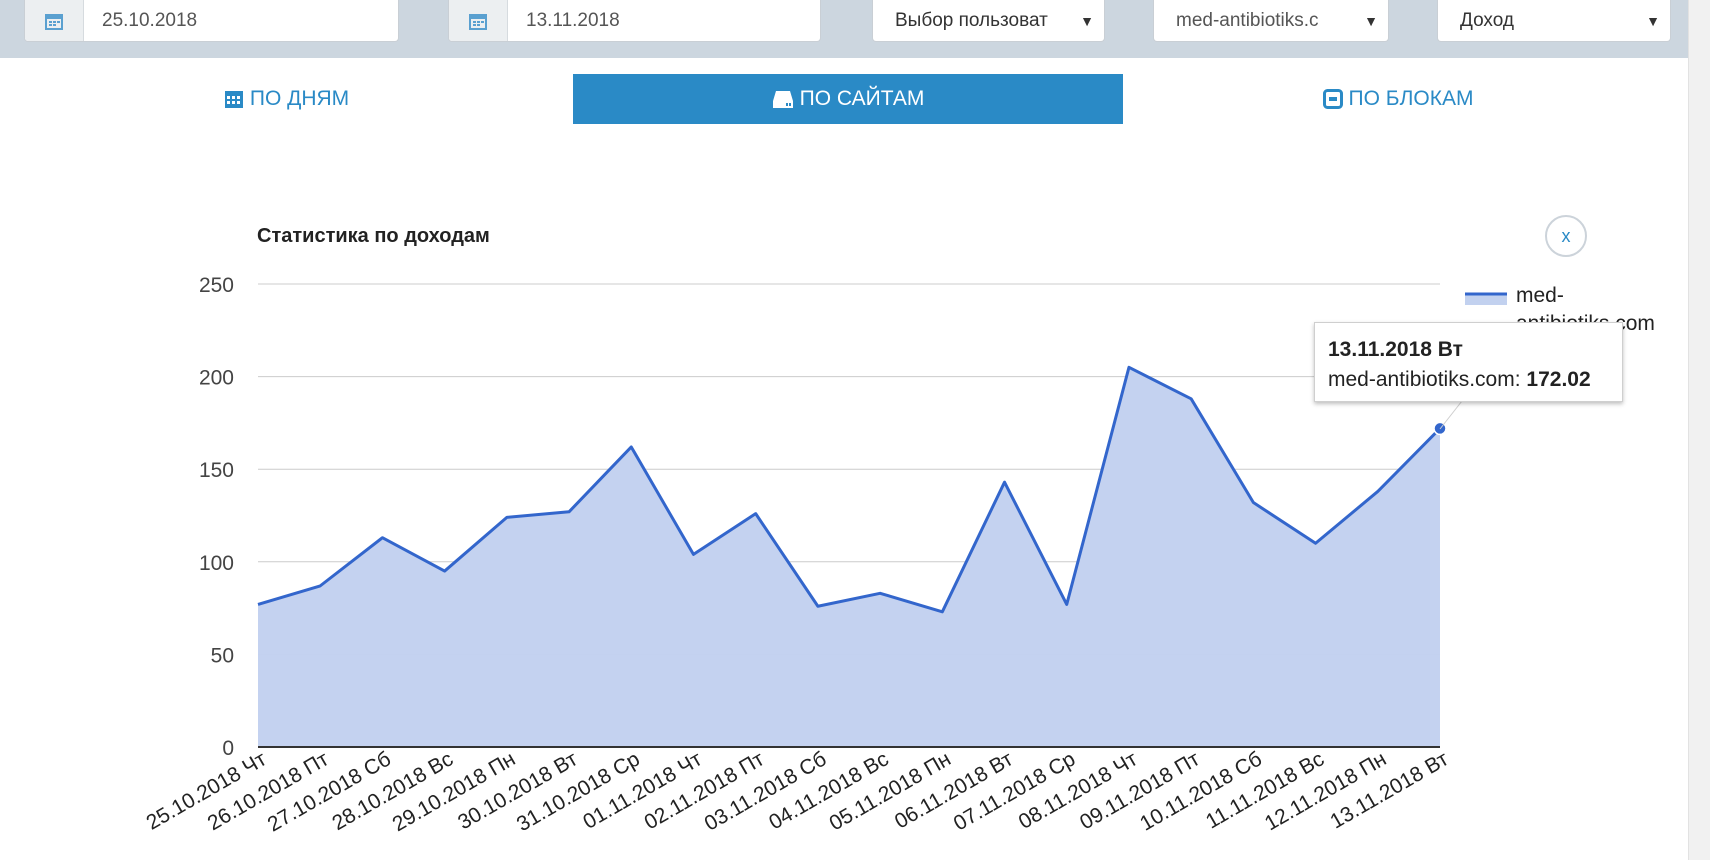 The height and width of the screenshot is (860, 1710). I want to click on y-tick-label: 200, so click(216, 378).